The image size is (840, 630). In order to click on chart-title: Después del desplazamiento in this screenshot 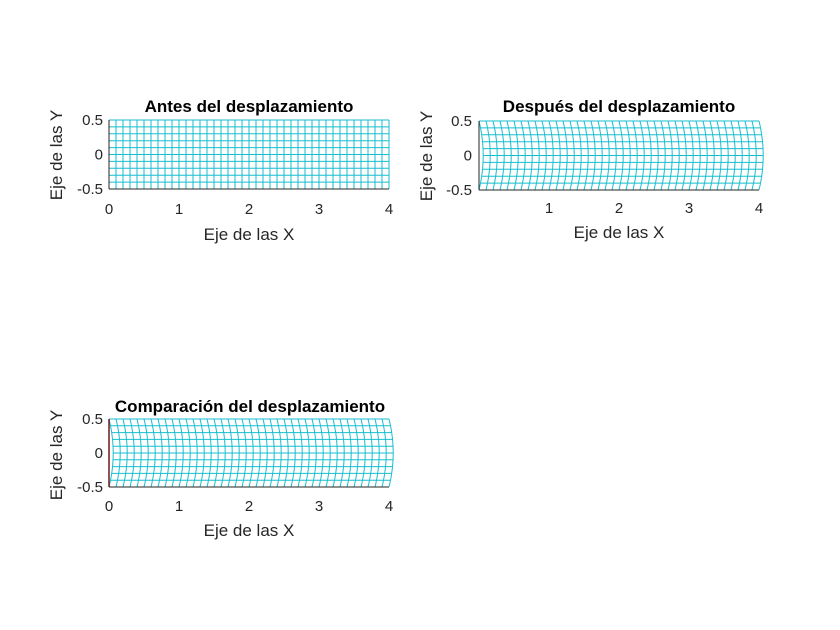, I will do `click(619, 106)`.